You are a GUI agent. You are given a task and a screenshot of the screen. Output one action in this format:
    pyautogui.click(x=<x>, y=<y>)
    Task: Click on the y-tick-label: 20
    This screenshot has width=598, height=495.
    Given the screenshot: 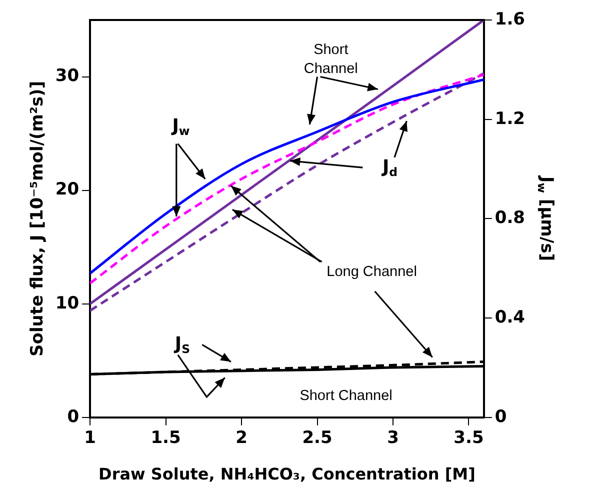 What is the action you would take?
    pyautogui.click(x=67, y=190)
    